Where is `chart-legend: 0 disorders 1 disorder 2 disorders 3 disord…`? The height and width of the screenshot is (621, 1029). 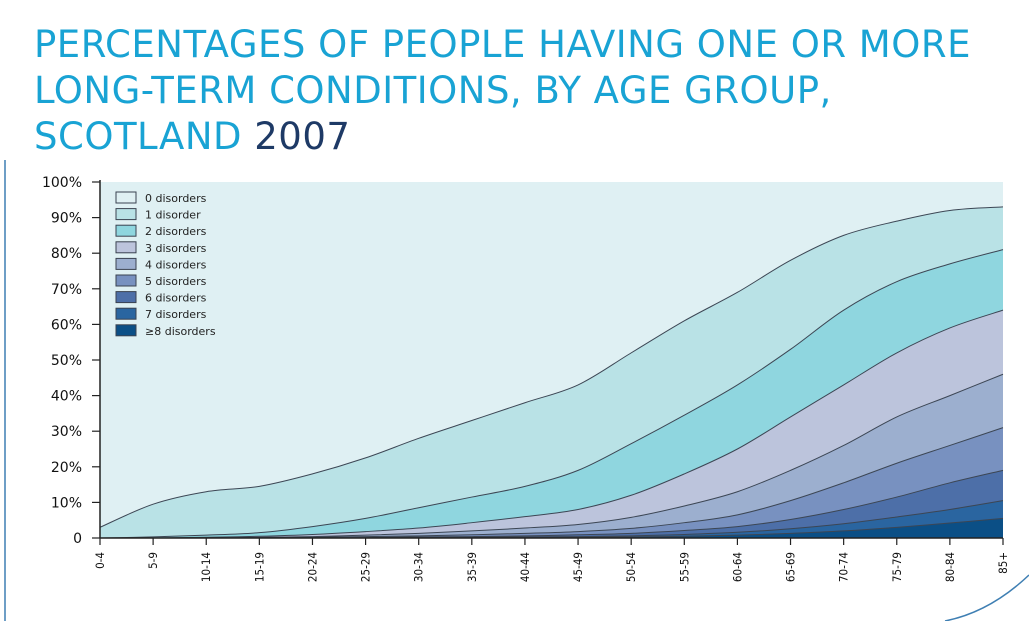
chart-legend: 0 disorders 1 disorder 2 disorders 3 disord… is located at coordinates (165, 264).